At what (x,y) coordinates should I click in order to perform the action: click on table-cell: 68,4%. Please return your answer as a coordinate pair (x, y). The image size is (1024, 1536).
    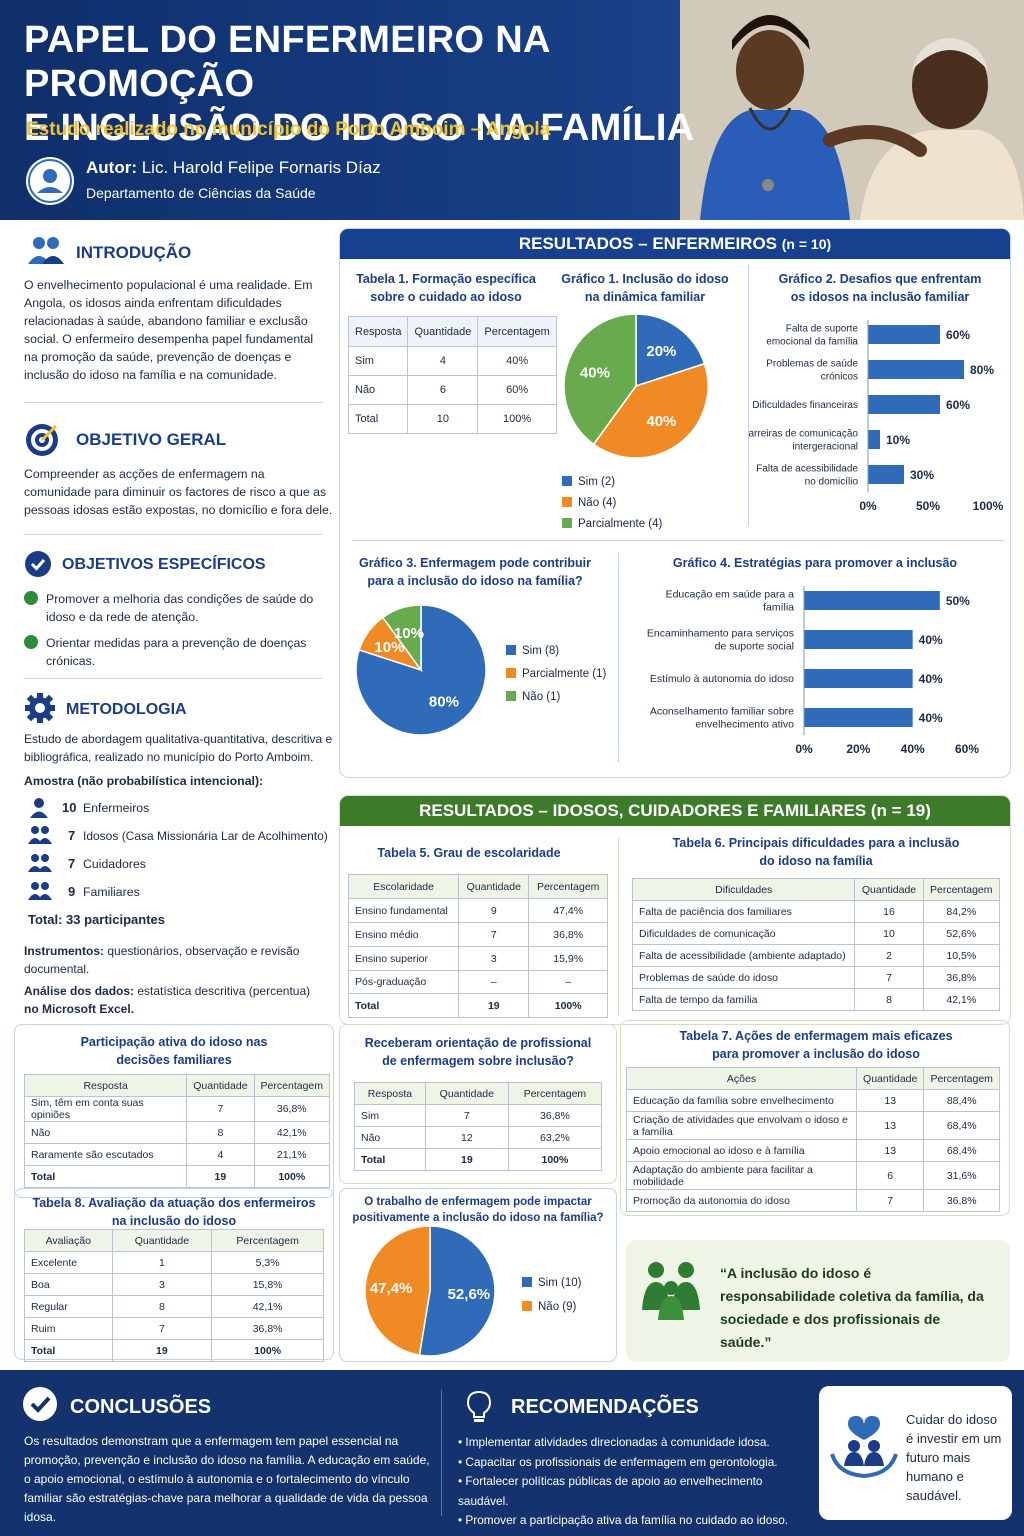
    Looking at the image, I should click on (961, 1125).